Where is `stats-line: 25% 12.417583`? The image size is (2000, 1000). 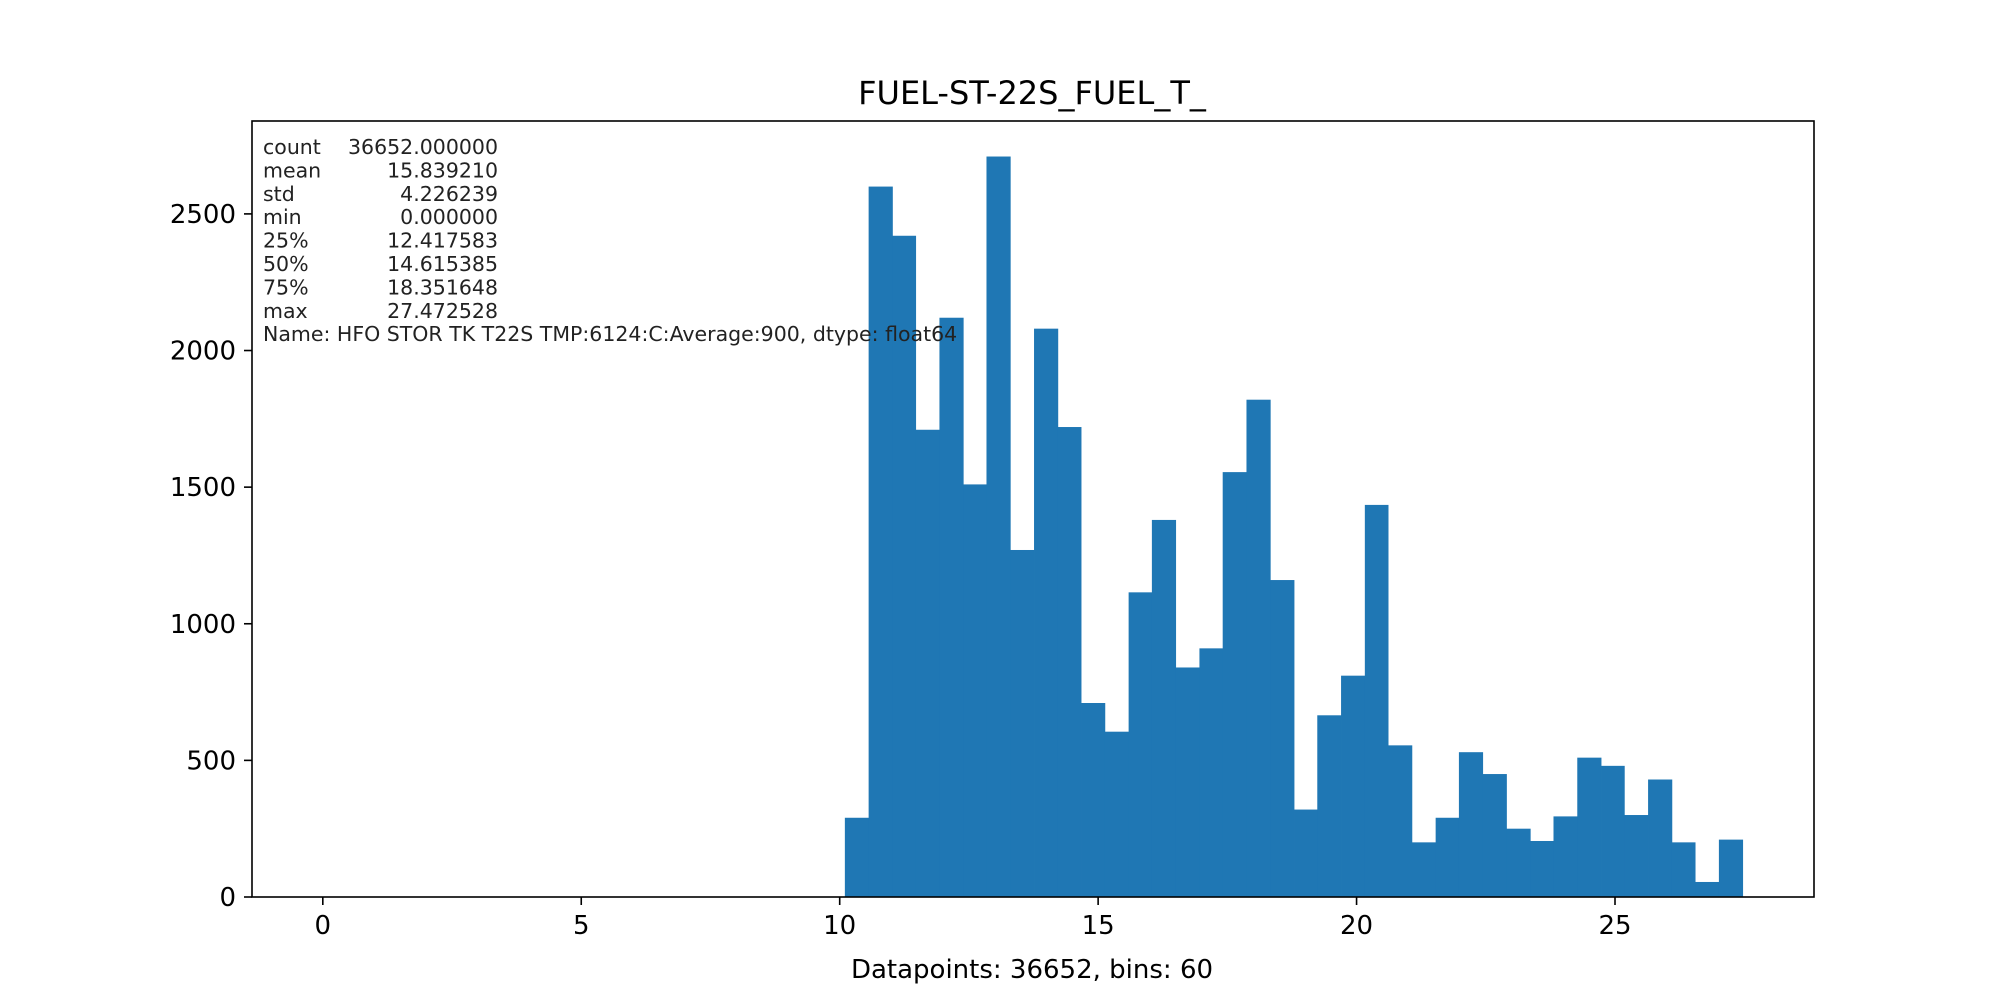
stats-line: 25% 12.417583 is located at coordinates (380, 241).